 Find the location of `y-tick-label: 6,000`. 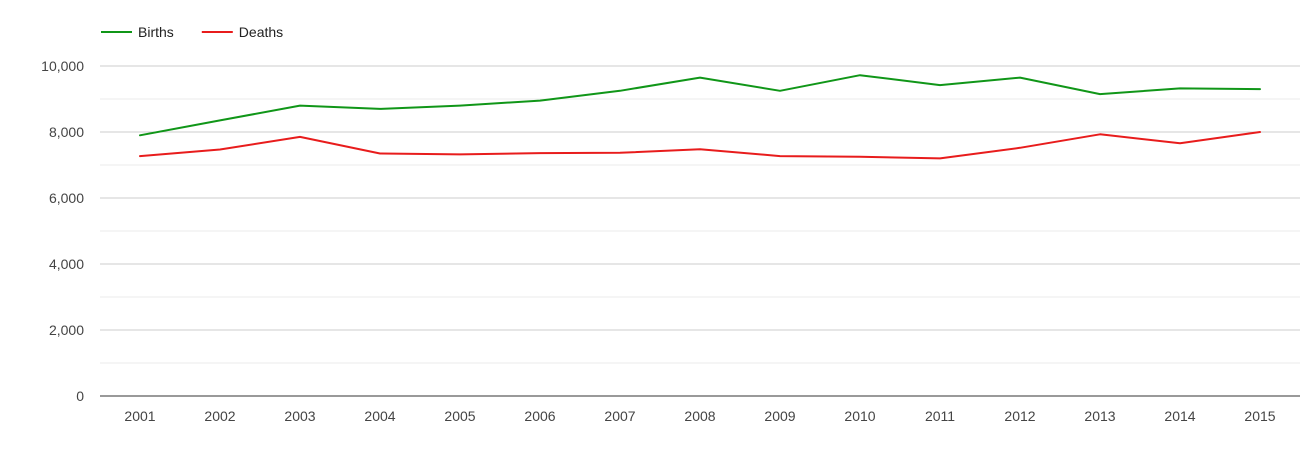

y-tick-label: 6,000 is located at coordinates (66, 198).